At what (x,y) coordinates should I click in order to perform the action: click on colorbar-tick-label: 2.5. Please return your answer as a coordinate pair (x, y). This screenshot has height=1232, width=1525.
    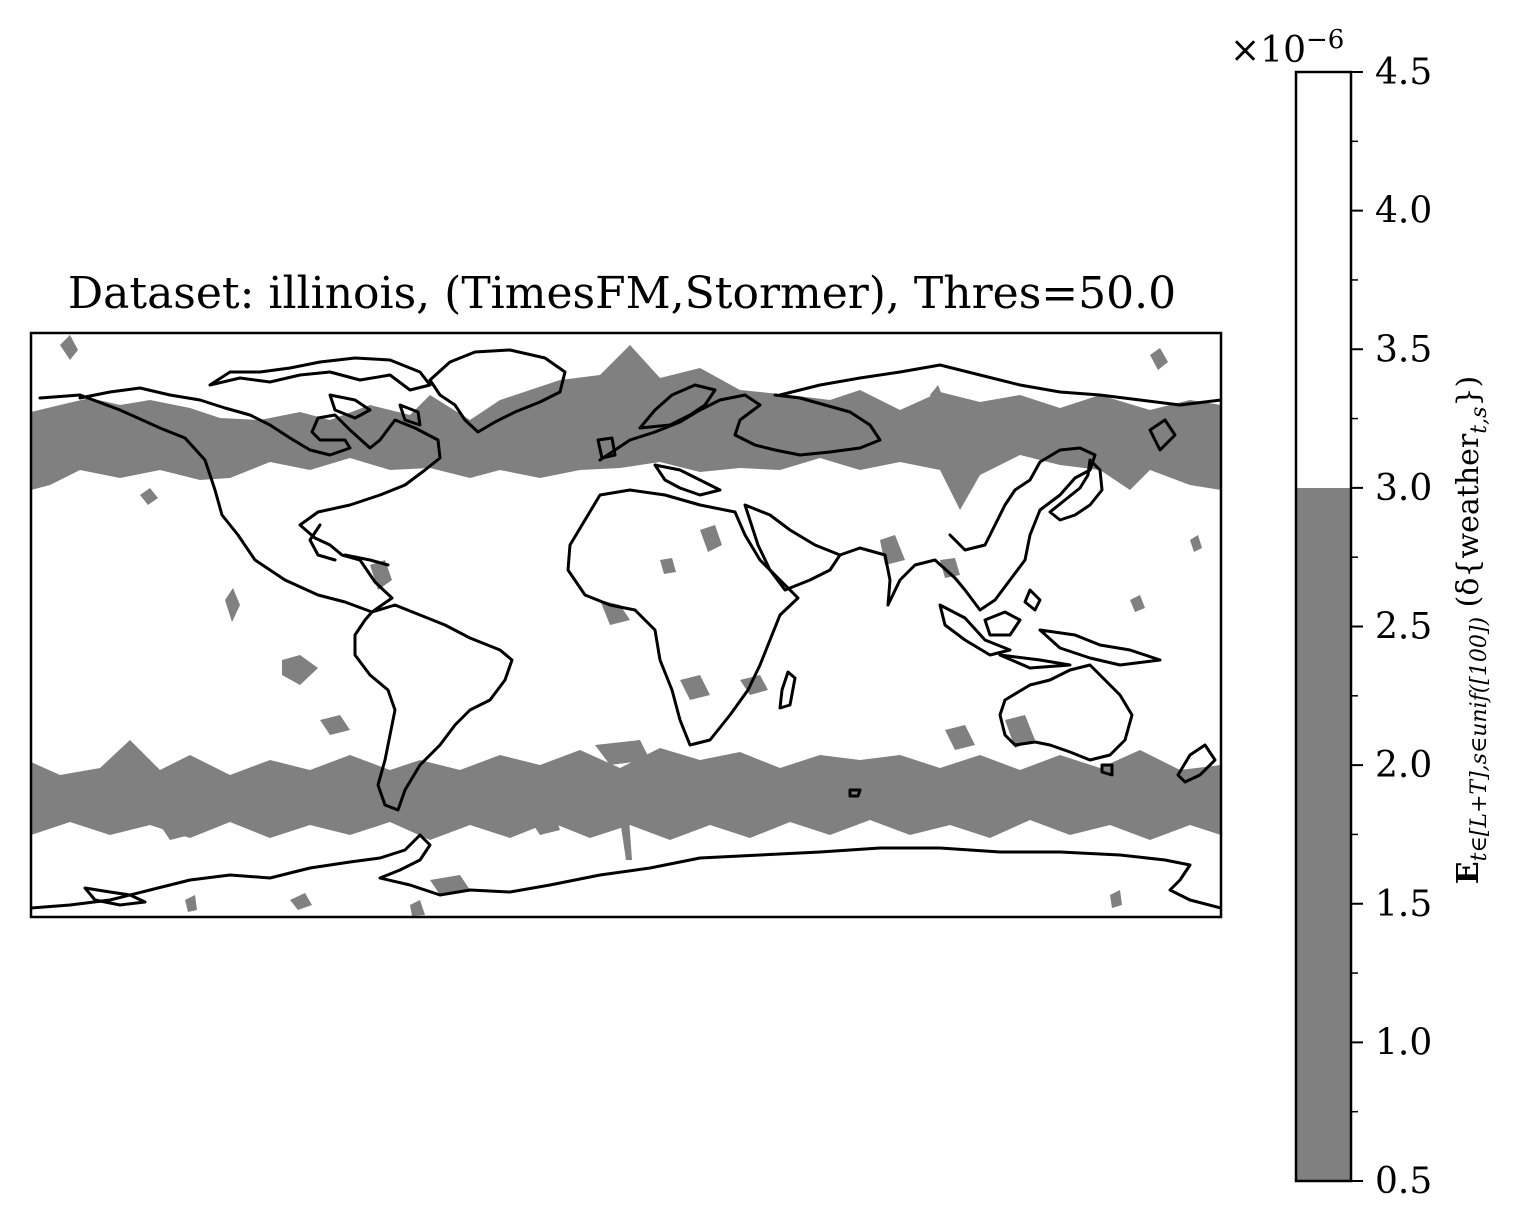
    Looking at the image, I should click on (1403, 627).